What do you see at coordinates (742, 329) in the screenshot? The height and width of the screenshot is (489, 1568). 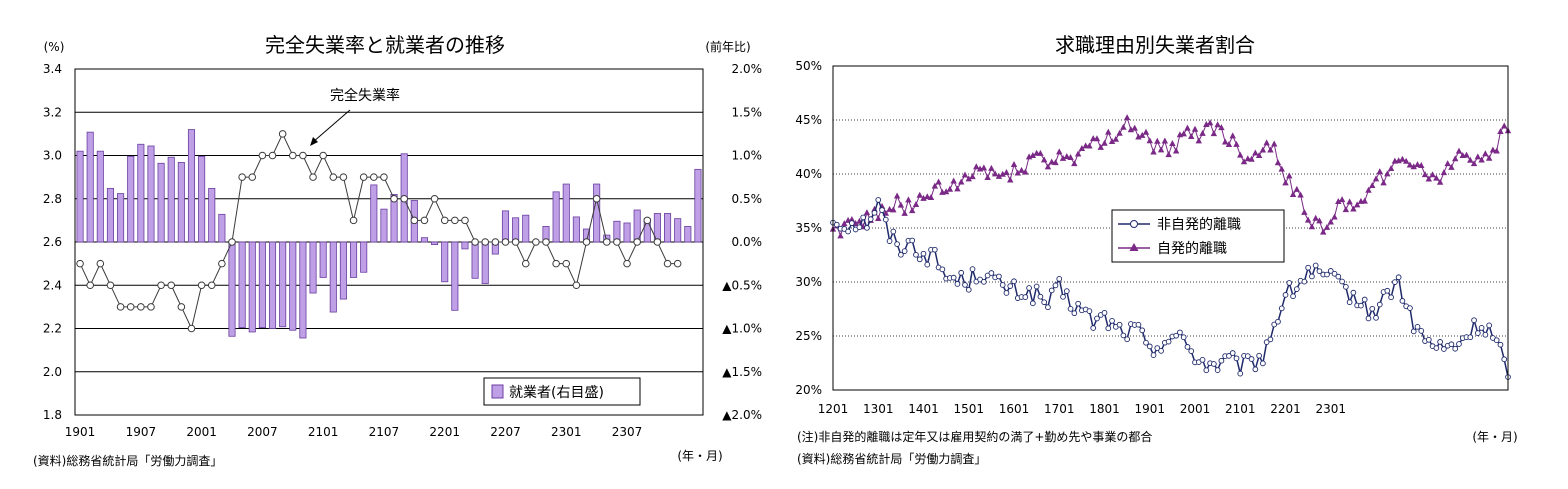 I see `right-y-tick-label: ▲1.0%` at bounding box center [742, 329].